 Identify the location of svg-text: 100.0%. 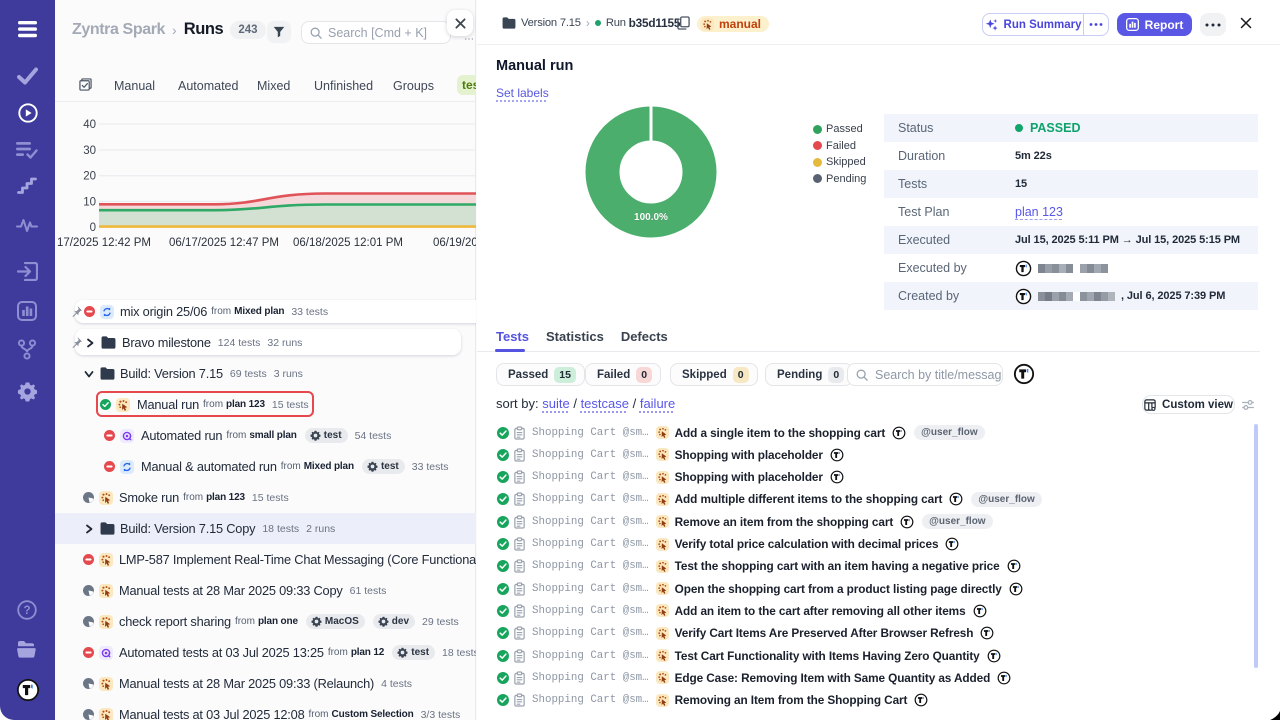
(651, 217).